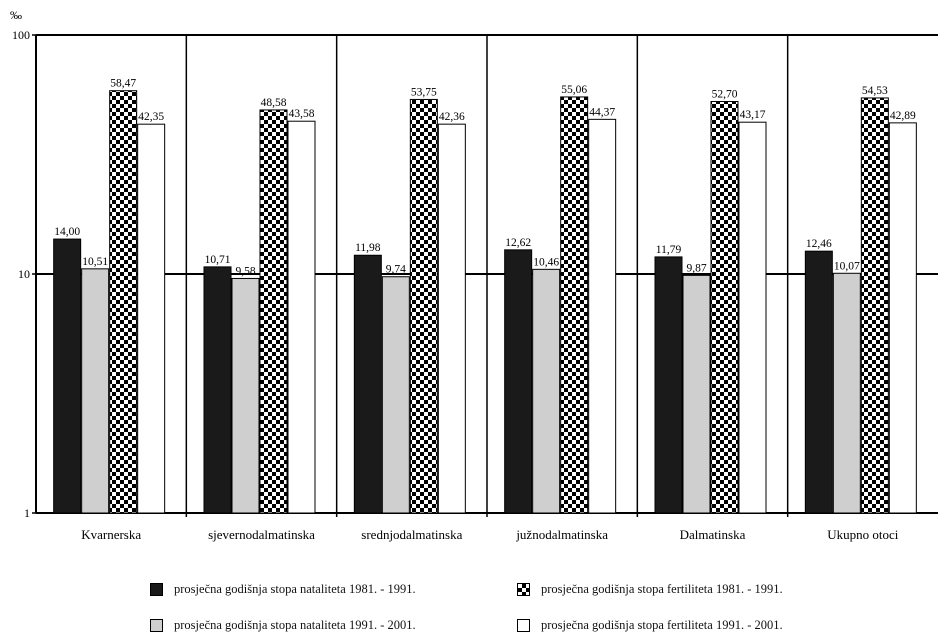 Image resolution: width=940 pixels, height=635 pixels. Describe the element at coordinates (725, 94) in the screenshot. I see `data-label: 52,70` at that location.